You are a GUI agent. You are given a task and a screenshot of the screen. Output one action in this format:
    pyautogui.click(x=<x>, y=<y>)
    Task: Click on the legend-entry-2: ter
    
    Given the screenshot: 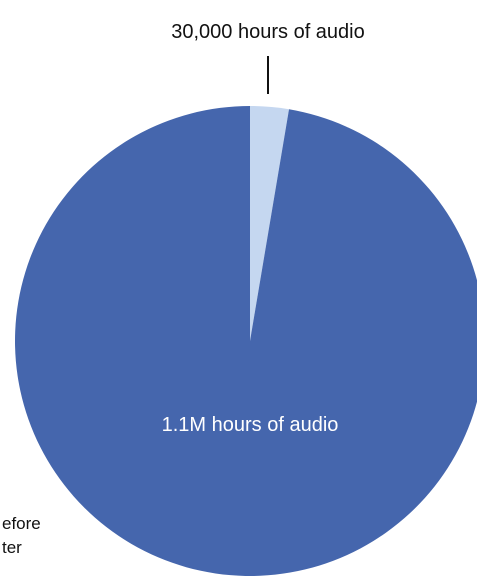 What is the action you would take?
    pyautogui.click(x=12, y=547)
    